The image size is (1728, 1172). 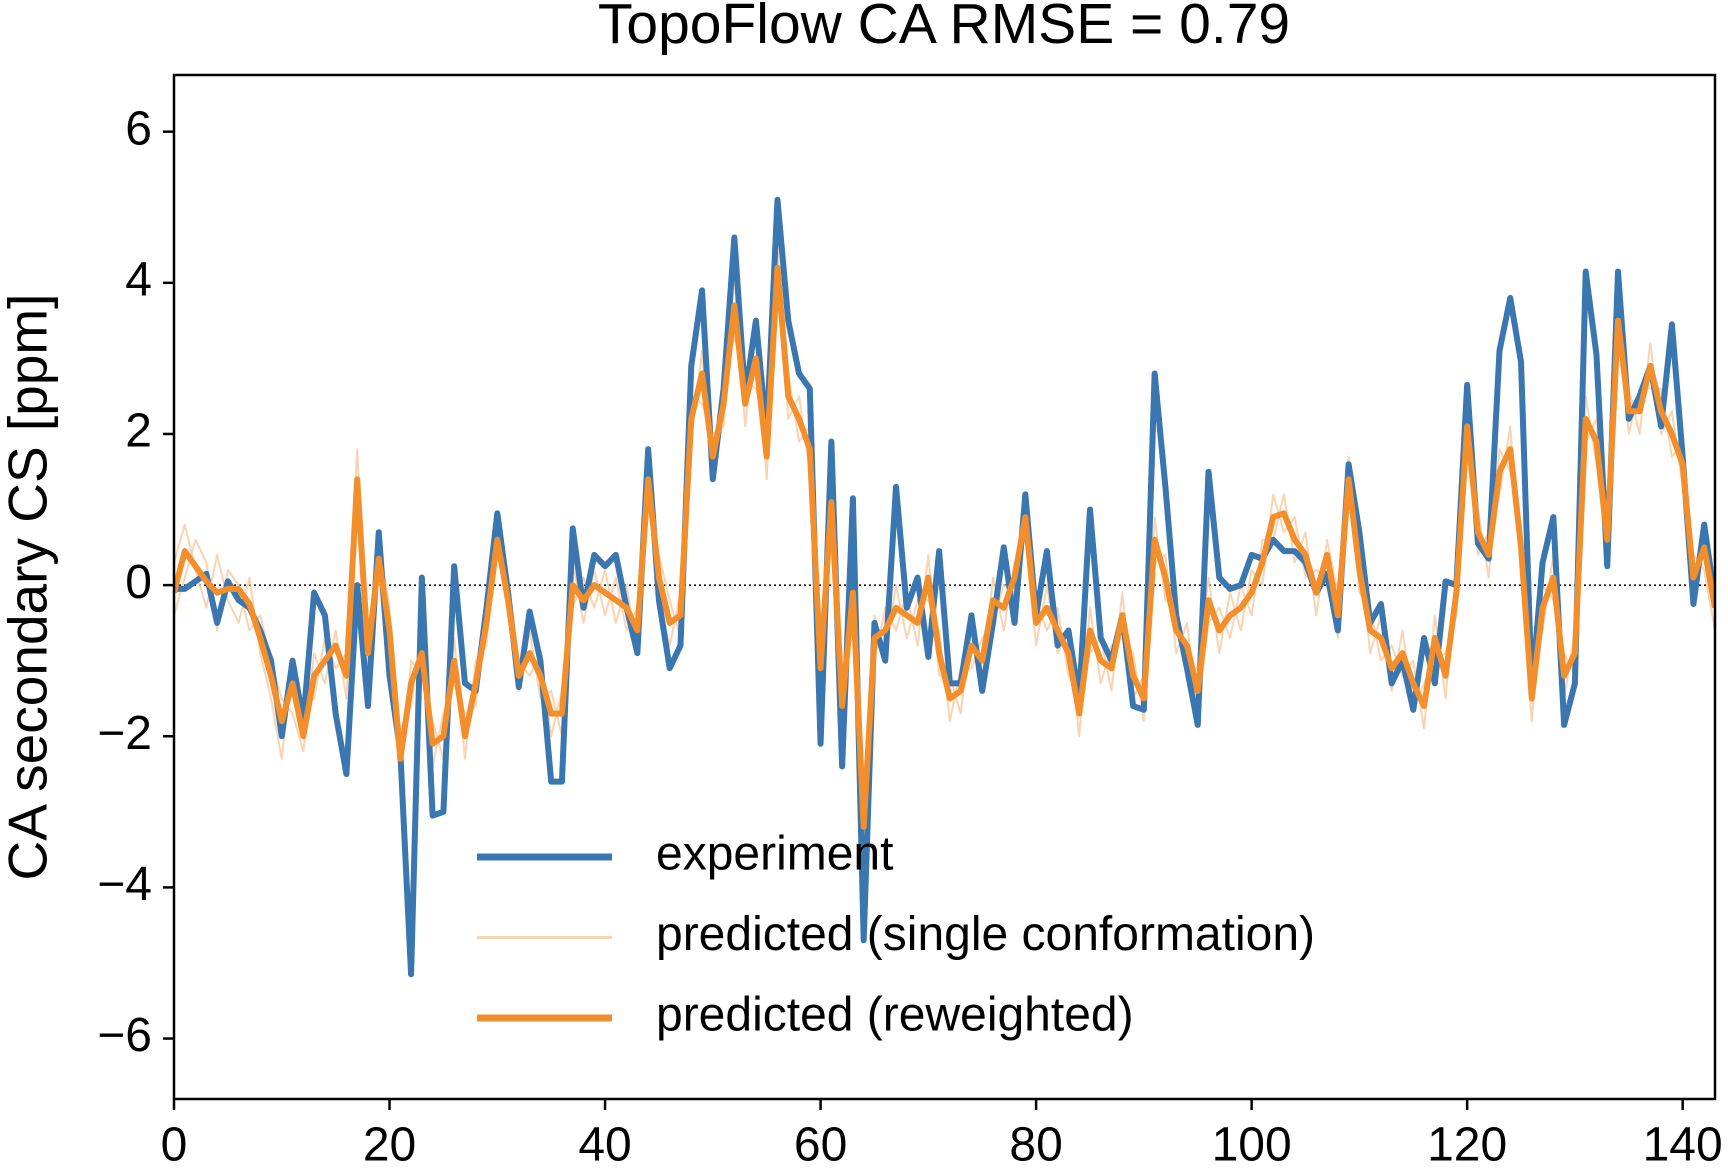 What do you see at coordinates (820, 1145) in the screenshot?
I see `x-tick-label: 60` at bounding box center [820, 1145].